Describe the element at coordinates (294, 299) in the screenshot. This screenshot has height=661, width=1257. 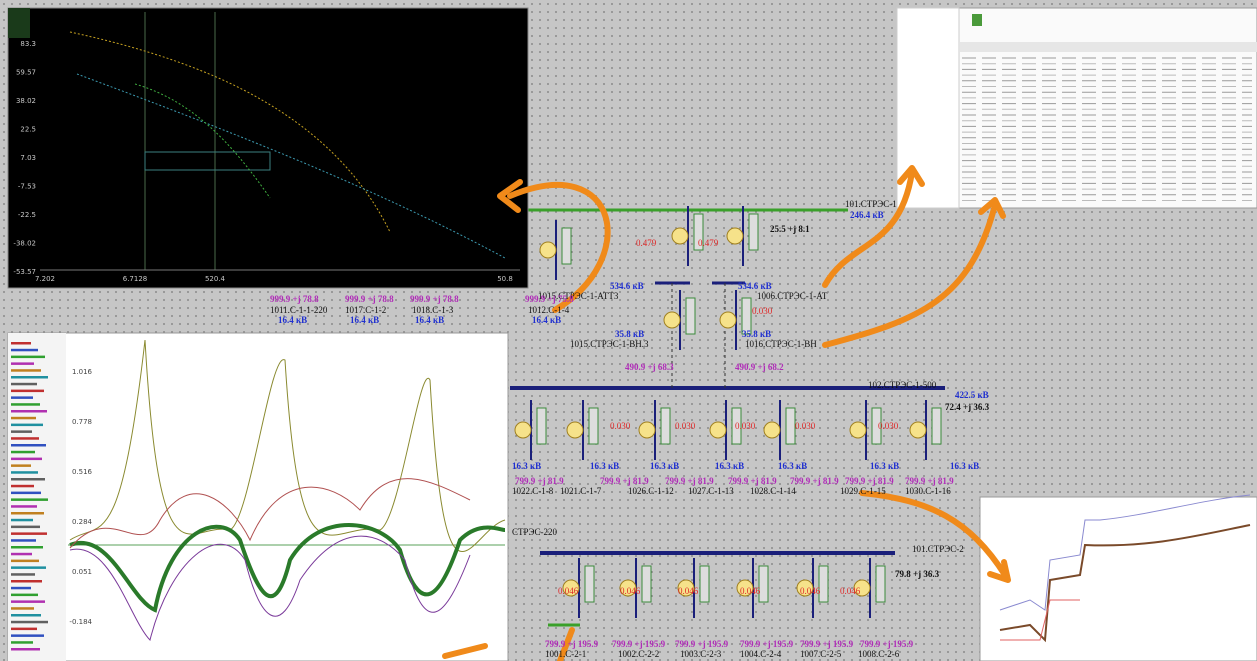
I see `label-flows: 999.9 +j 78.8` at that location.